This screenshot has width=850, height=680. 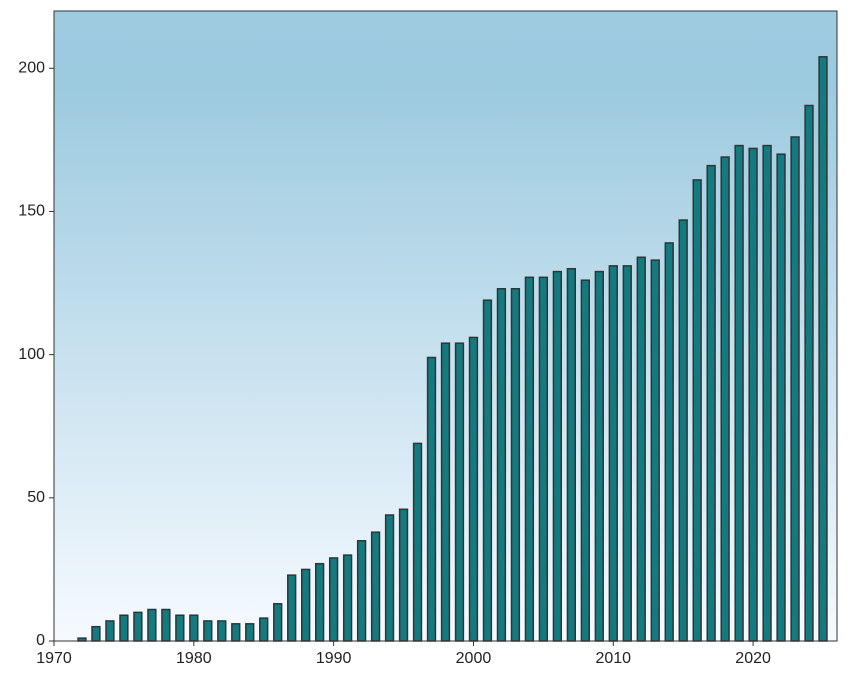 What do you see at coordinates (54, 658) in the screenshot?
I see `x-tick-label: 1970` at bounding box center [54, 658].